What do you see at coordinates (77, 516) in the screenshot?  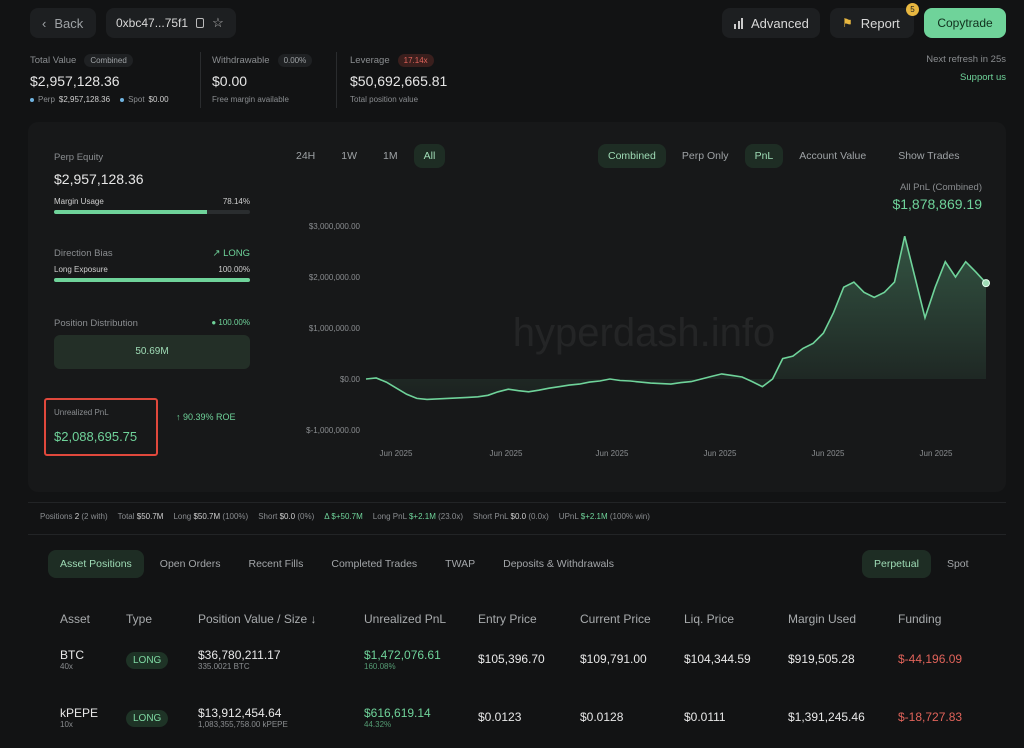 I see `positions-value: 2` at bounding box center [77, 516].